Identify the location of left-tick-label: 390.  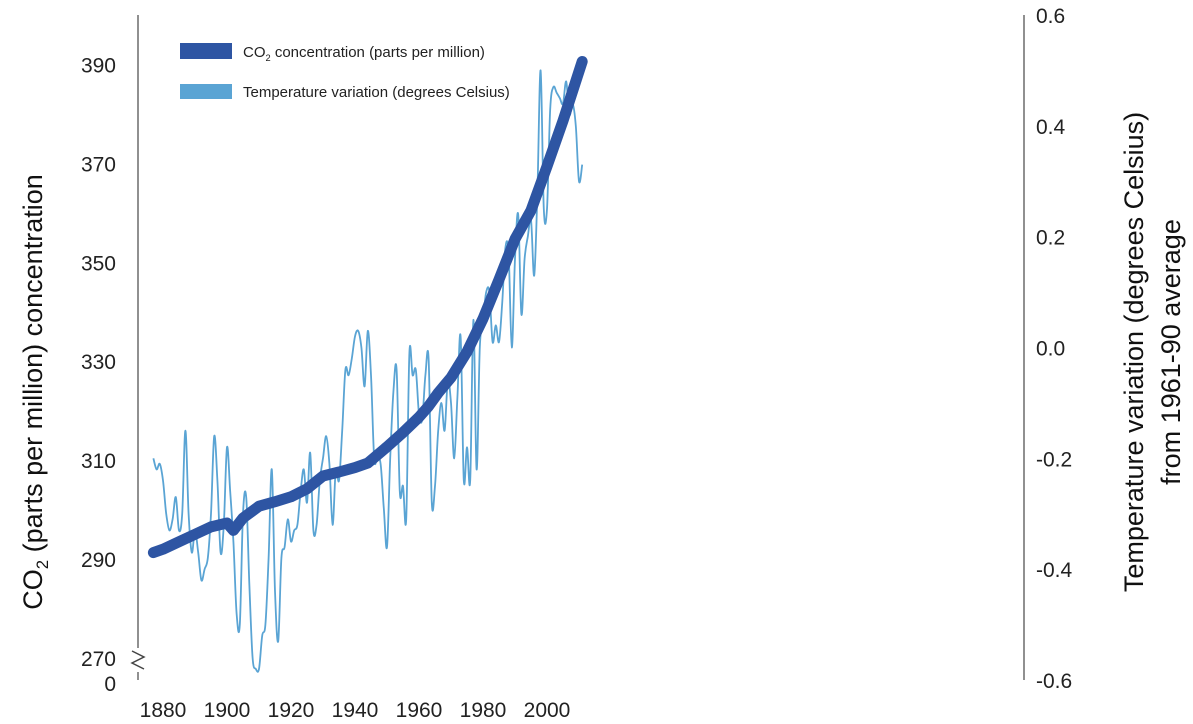
(98, 65).